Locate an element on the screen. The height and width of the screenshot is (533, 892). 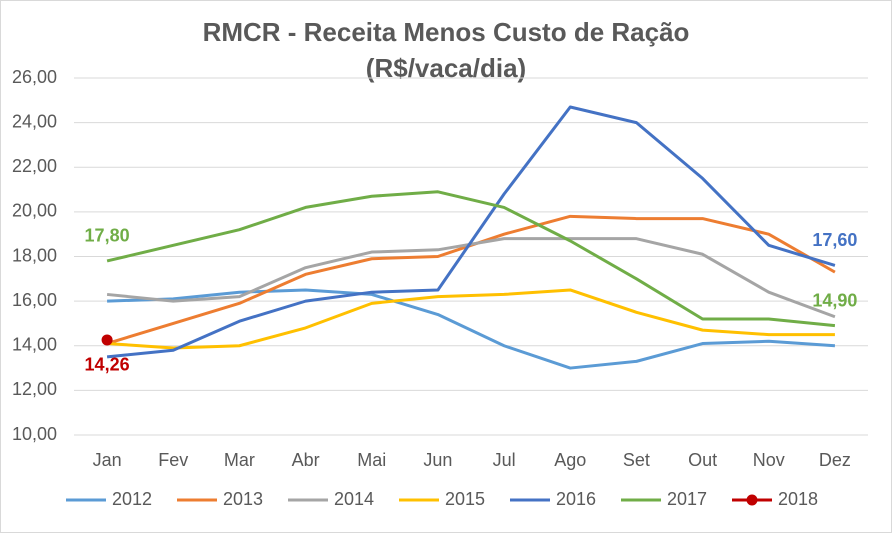
y-tick-label: 10,00 is located at coordinates (34, 434).